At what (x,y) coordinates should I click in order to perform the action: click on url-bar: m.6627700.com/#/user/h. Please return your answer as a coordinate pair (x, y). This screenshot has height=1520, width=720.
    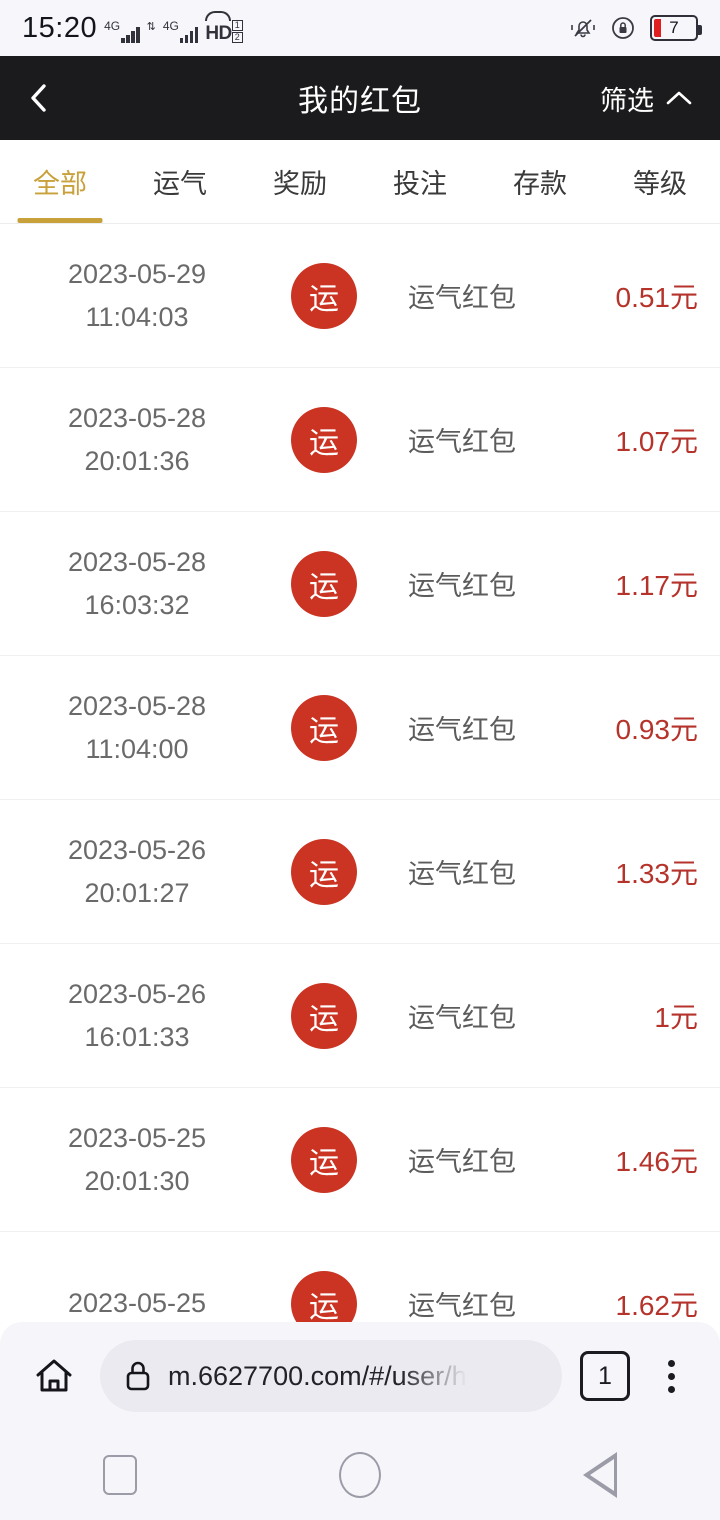
    Looking at the image, I should click on (331, 1376).